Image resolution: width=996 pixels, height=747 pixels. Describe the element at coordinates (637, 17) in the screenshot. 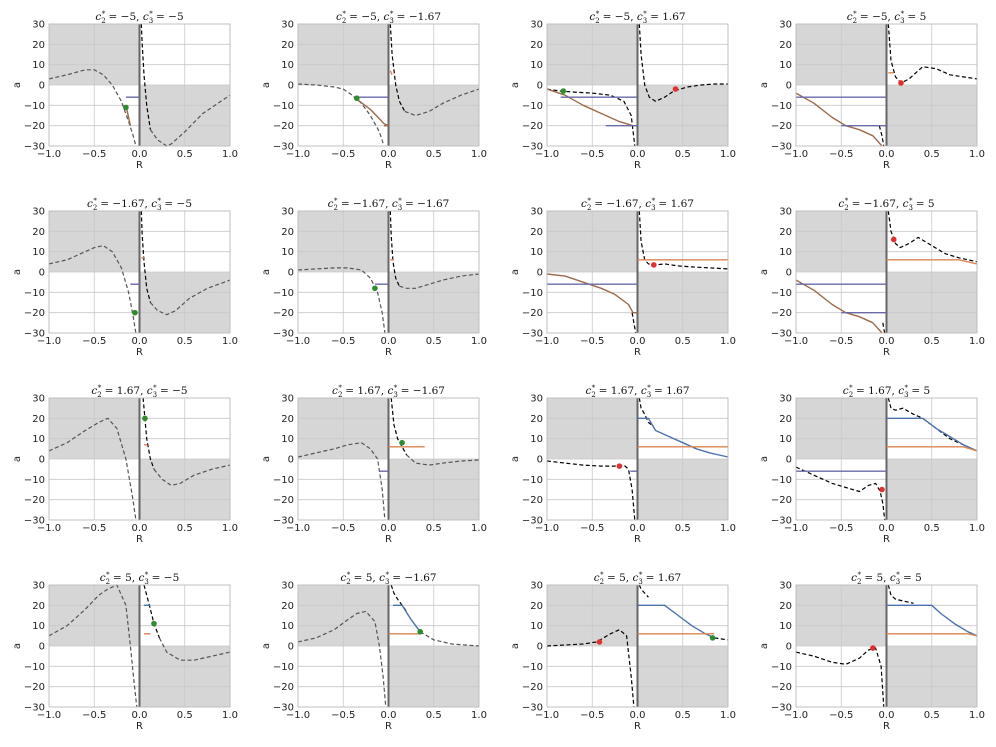

I see `subplot-title: c2* = −5, c3* = 1.67` at that location.